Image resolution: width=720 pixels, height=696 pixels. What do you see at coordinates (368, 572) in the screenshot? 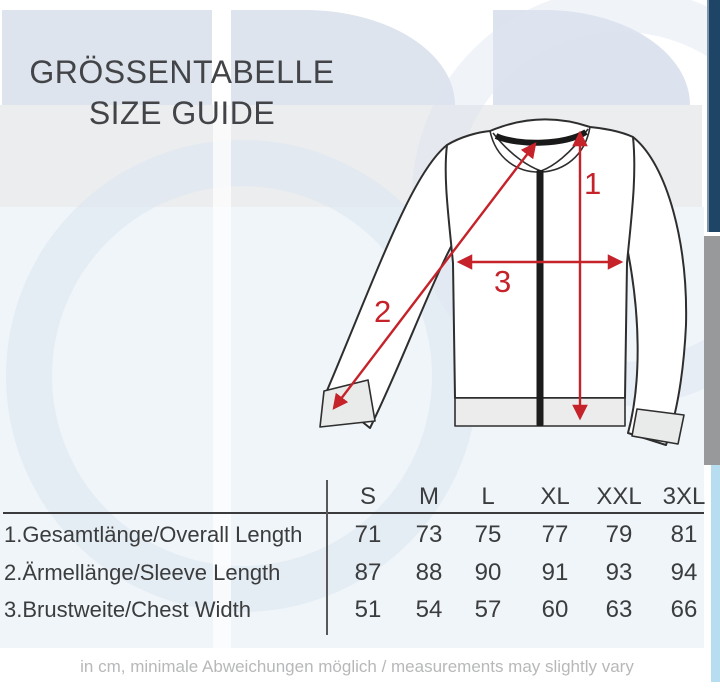
I see `size-value-cell: 87` at bounding box center [368, 572].